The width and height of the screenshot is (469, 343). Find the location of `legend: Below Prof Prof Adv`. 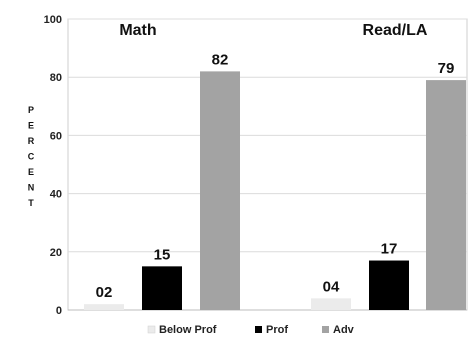

legend: Below Prof Prof Adv is located at coordinates (251, 330).